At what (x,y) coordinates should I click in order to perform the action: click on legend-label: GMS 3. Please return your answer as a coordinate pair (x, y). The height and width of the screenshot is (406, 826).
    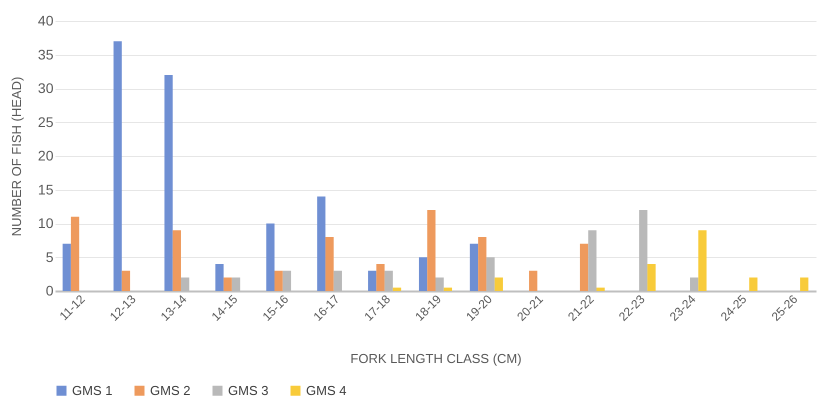
    Looking at the image, I should click on (248, 390).